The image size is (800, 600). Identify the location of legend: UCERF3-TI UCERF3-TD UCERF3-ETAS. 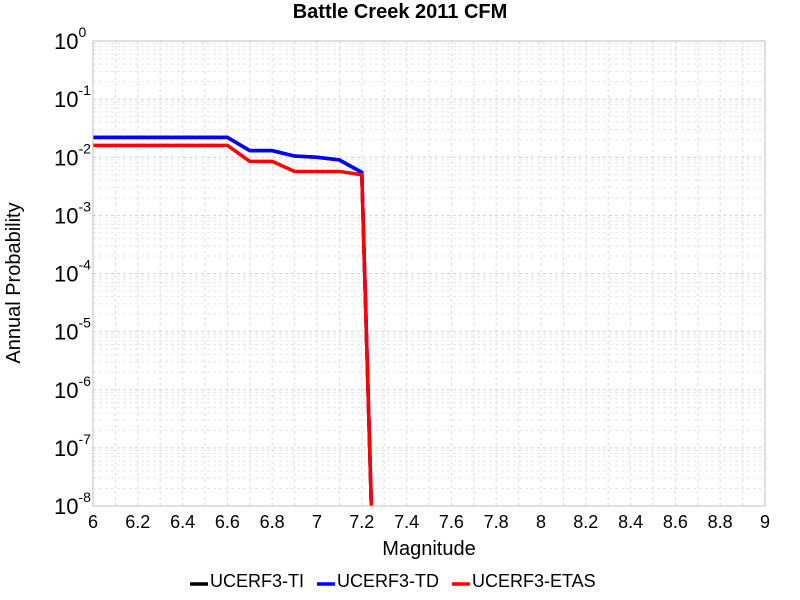
(393, 581).